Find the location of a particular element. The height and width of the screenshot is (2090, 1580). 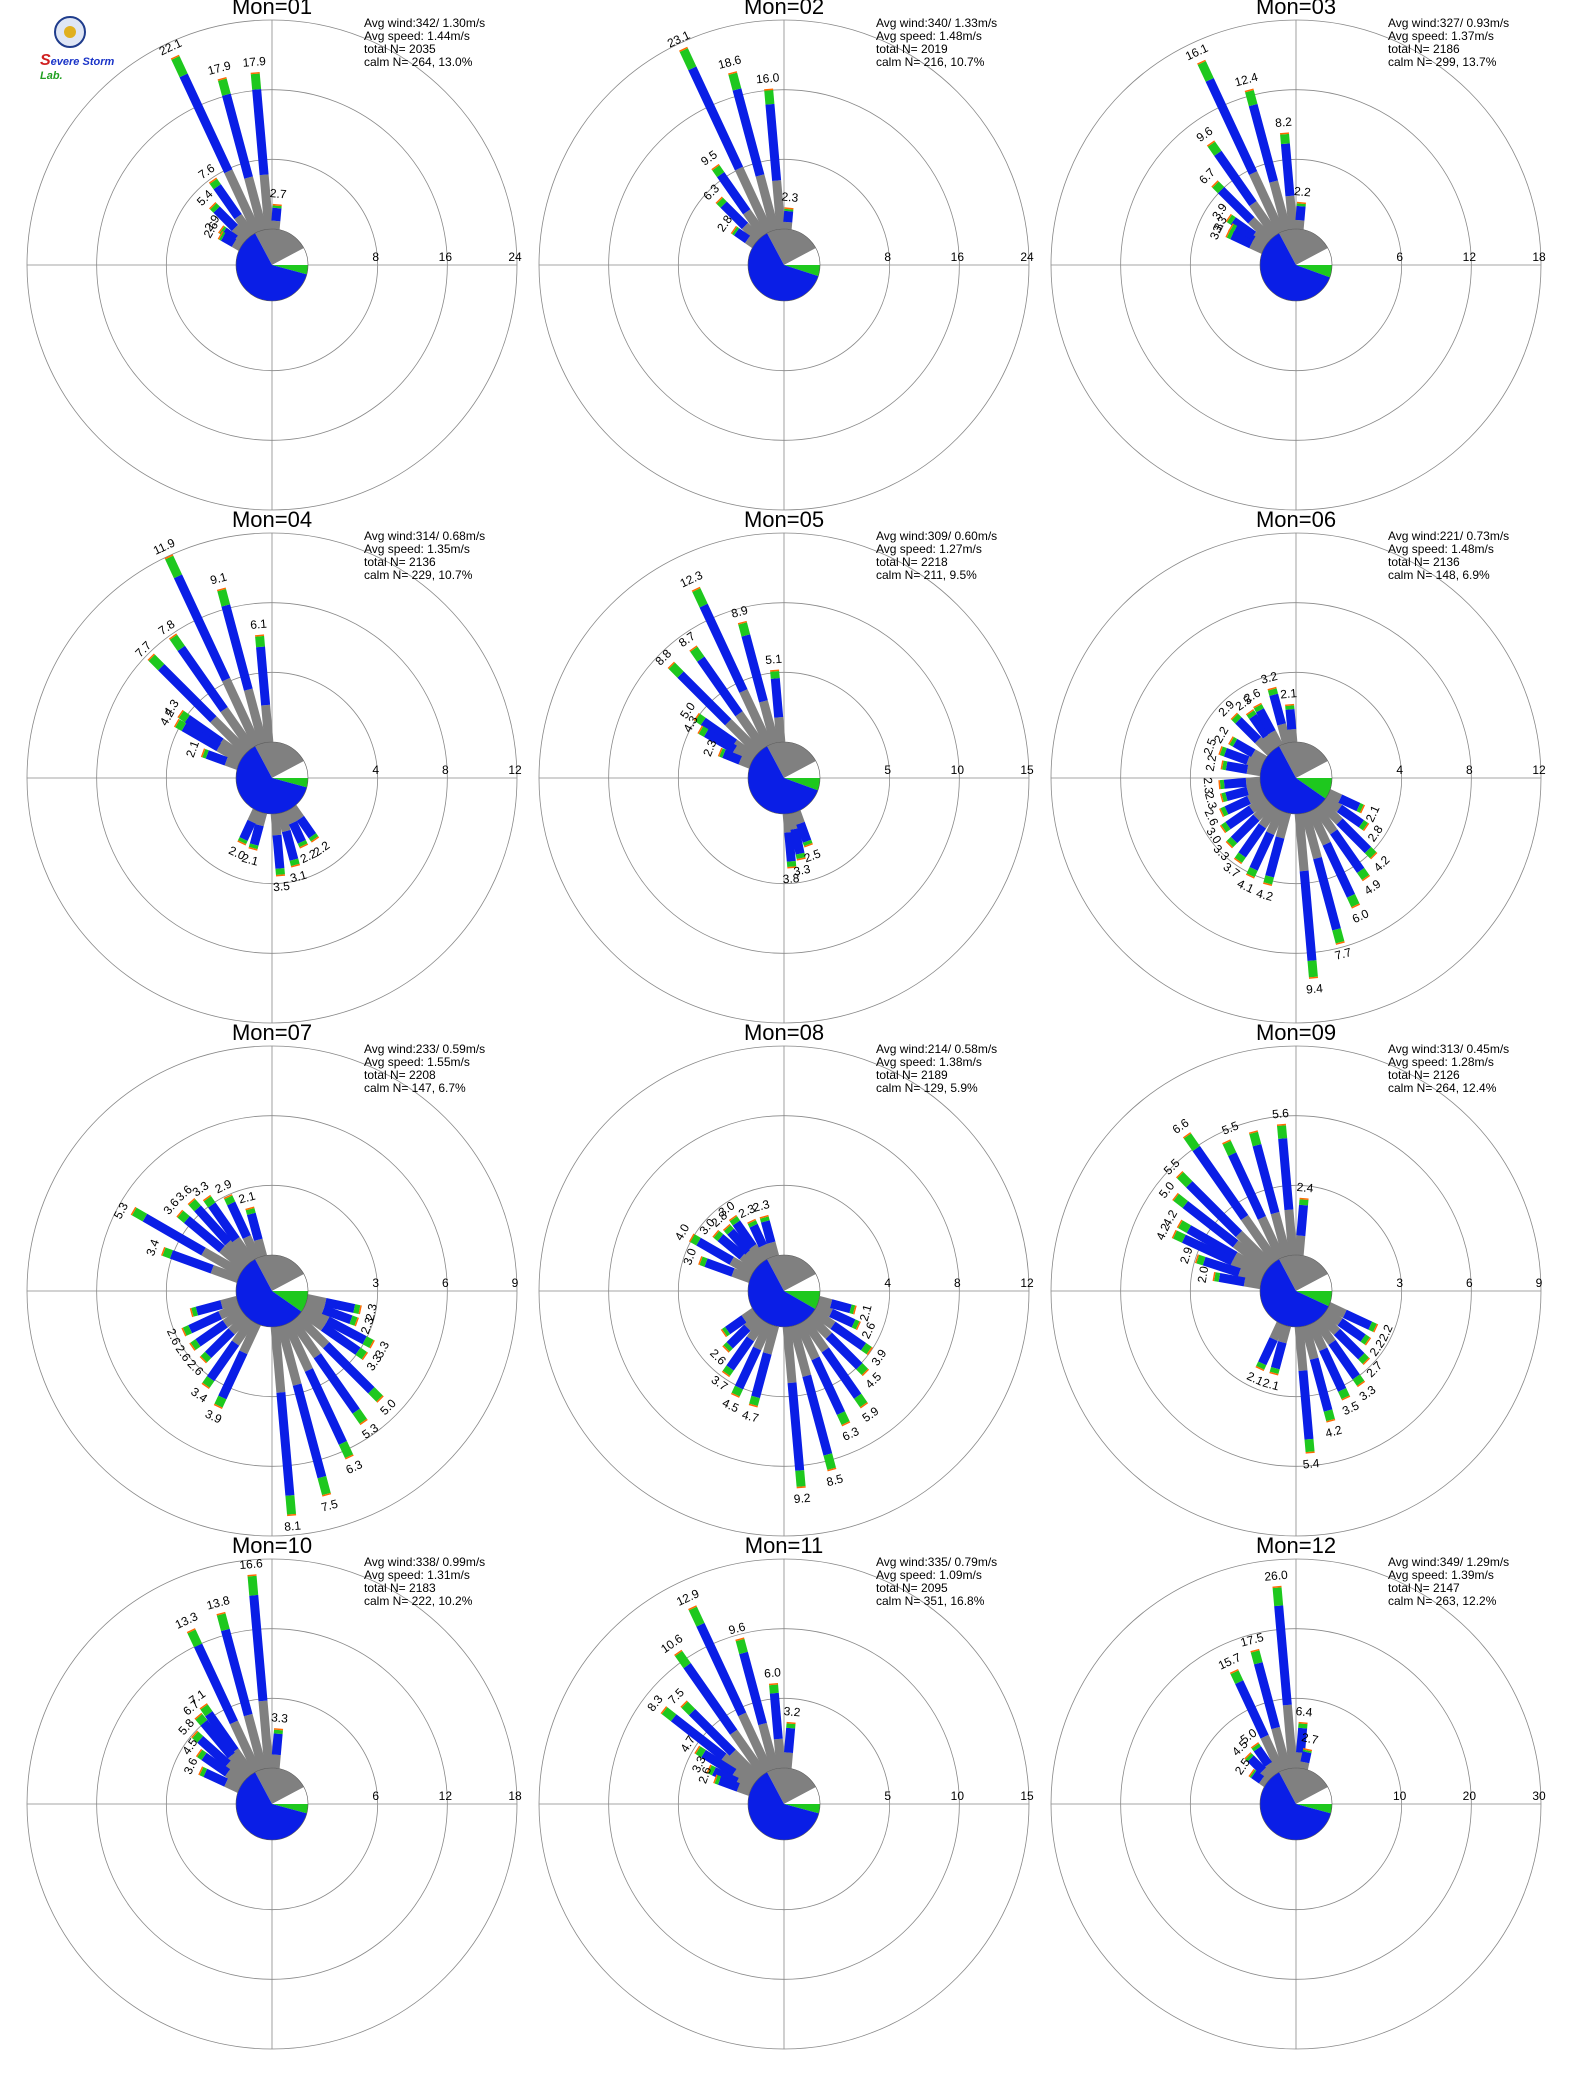

bar-value-label: 5.4 is located at coordinates (1311, 1463).